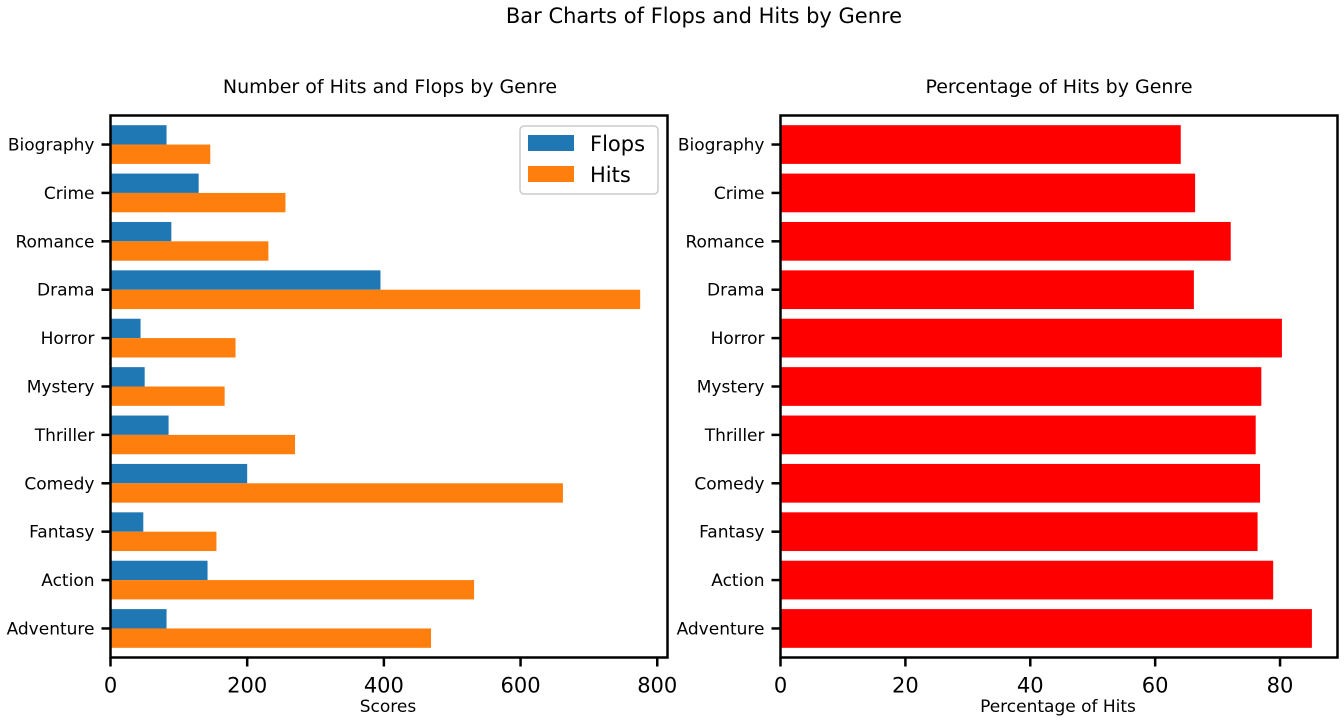 The width and height of the screenshot is (1344, 723). Describe the element at coordinates (657, 686) in the screenshot. I see `x-tick-label: 800` at that location.